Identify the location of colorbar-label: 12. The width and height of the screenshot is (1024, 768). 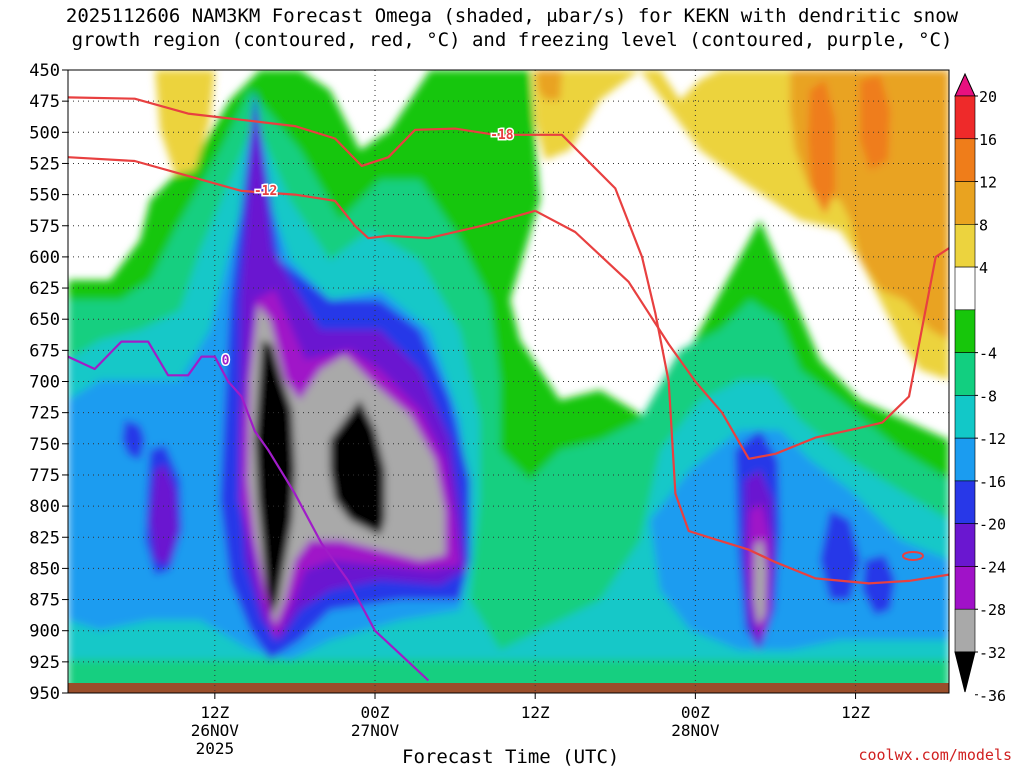
(988, 183).